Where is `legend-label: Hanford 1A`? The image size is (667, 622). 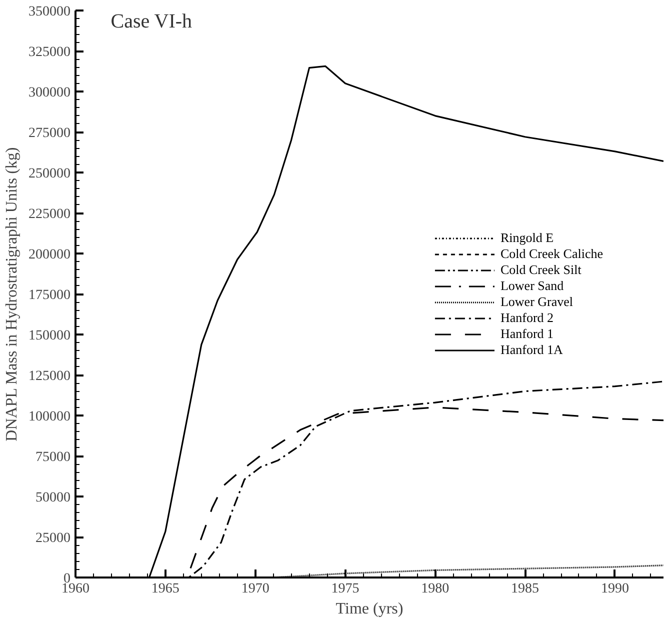
legend-label: Hanford 1A is located at coordinates (531, 350).